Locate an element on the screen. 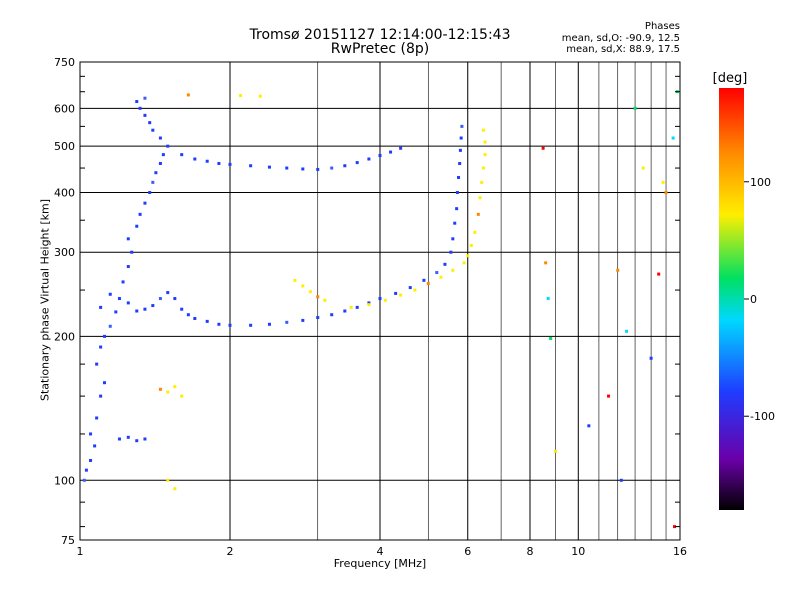 This screenshot has width=800, height=600. x-tick-label: 1 is located at coordinates (80, 551).